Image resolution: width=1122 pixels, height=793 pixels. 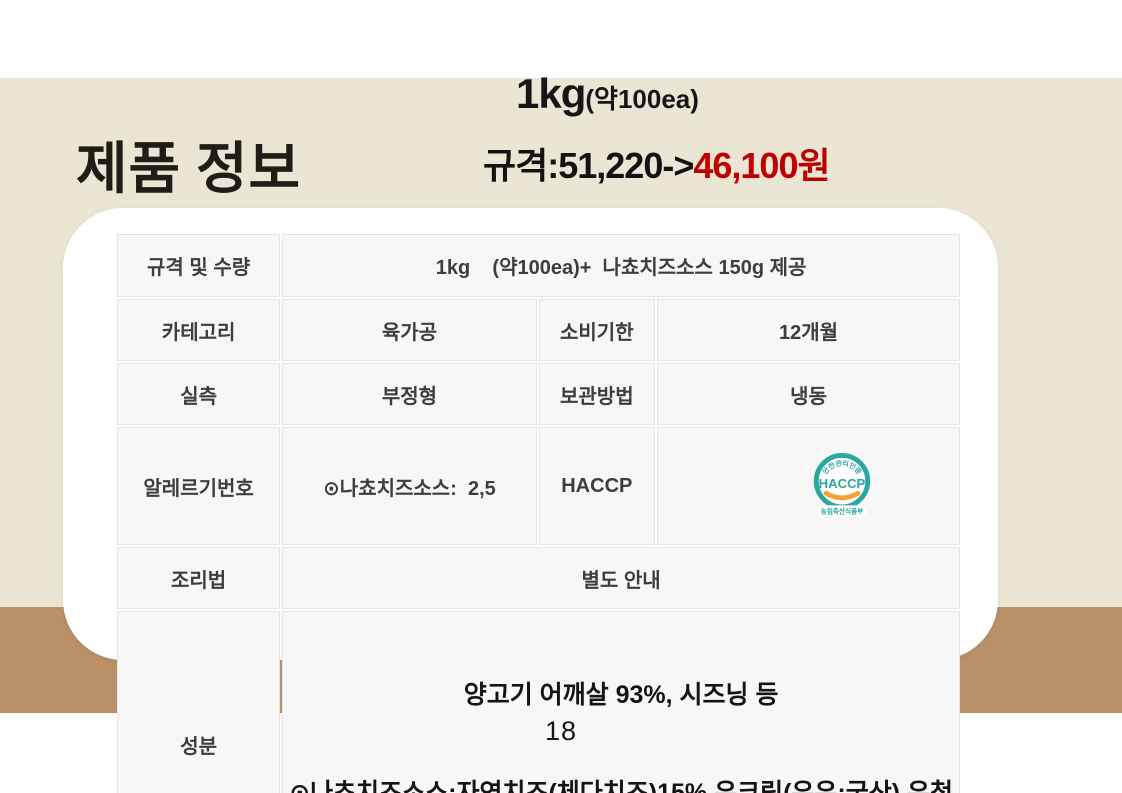 I want to click on cooking-value: 별도 안내, so click(x=621, y=578).